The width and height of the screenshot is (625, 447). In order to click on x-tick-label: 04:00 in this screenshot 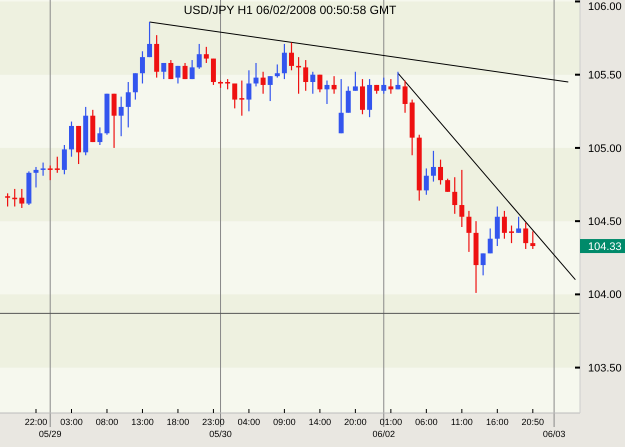, I will do `click(249, 422)`.